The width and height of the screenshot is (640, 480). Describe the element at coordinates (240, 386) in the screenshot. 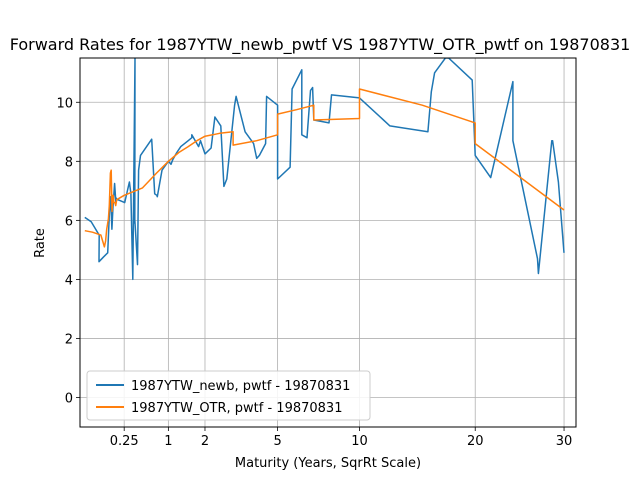

I see `legend-label-newb: 1987YTW_newb, pwtf - 19870831` at that location.